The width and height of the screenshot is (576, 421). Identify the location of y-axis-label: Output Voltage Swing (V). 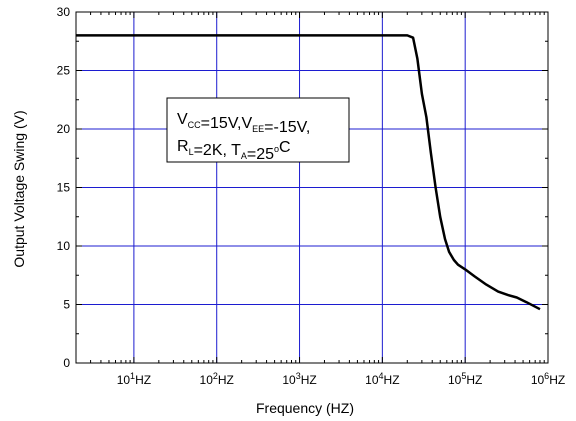
(19, 188).